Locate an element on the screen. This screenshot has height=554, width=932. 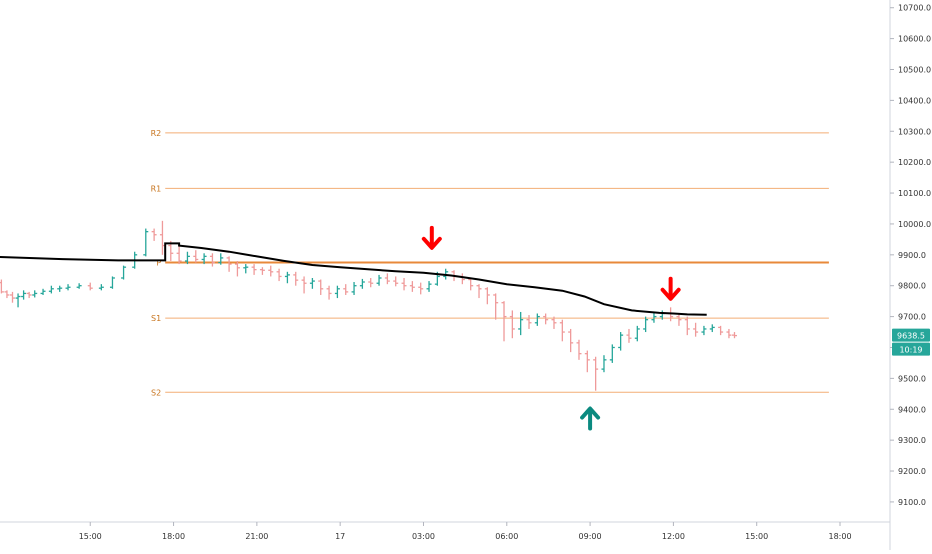
last-price-label: 9638.5 is located at coordinates (911, 336).